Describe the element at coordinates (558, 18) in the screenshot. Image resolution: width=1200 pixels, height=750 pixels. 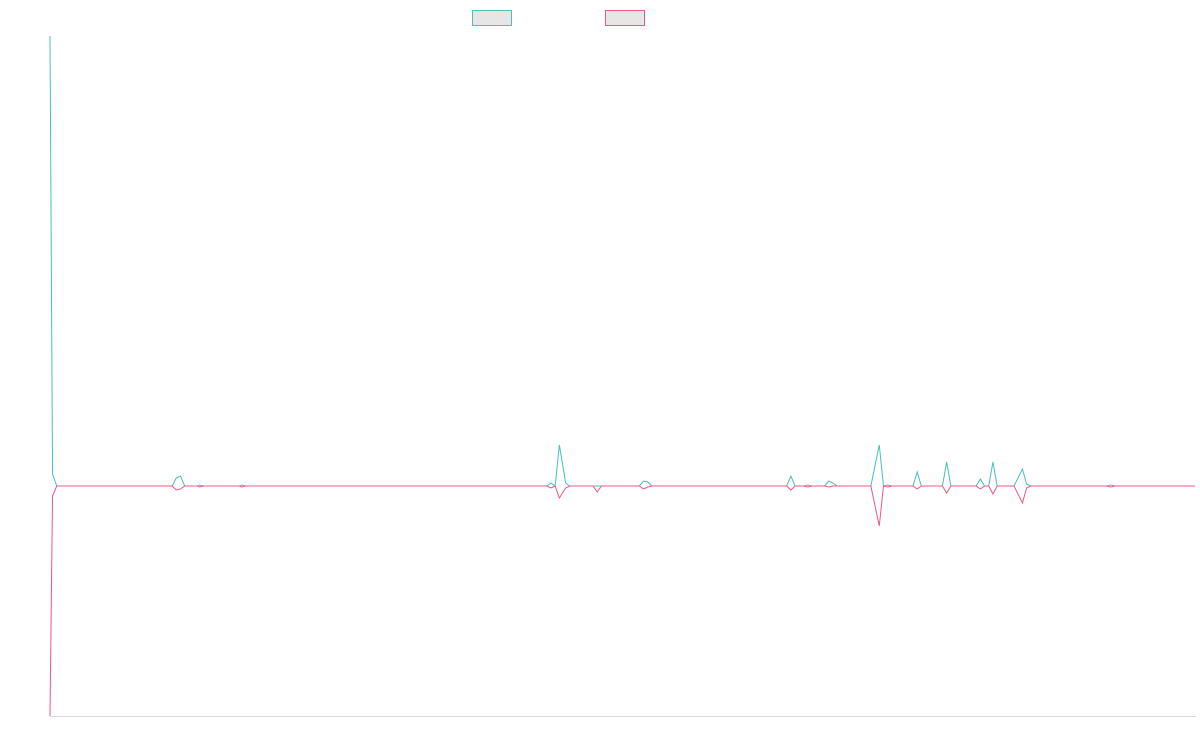
I see `legend` at that location.